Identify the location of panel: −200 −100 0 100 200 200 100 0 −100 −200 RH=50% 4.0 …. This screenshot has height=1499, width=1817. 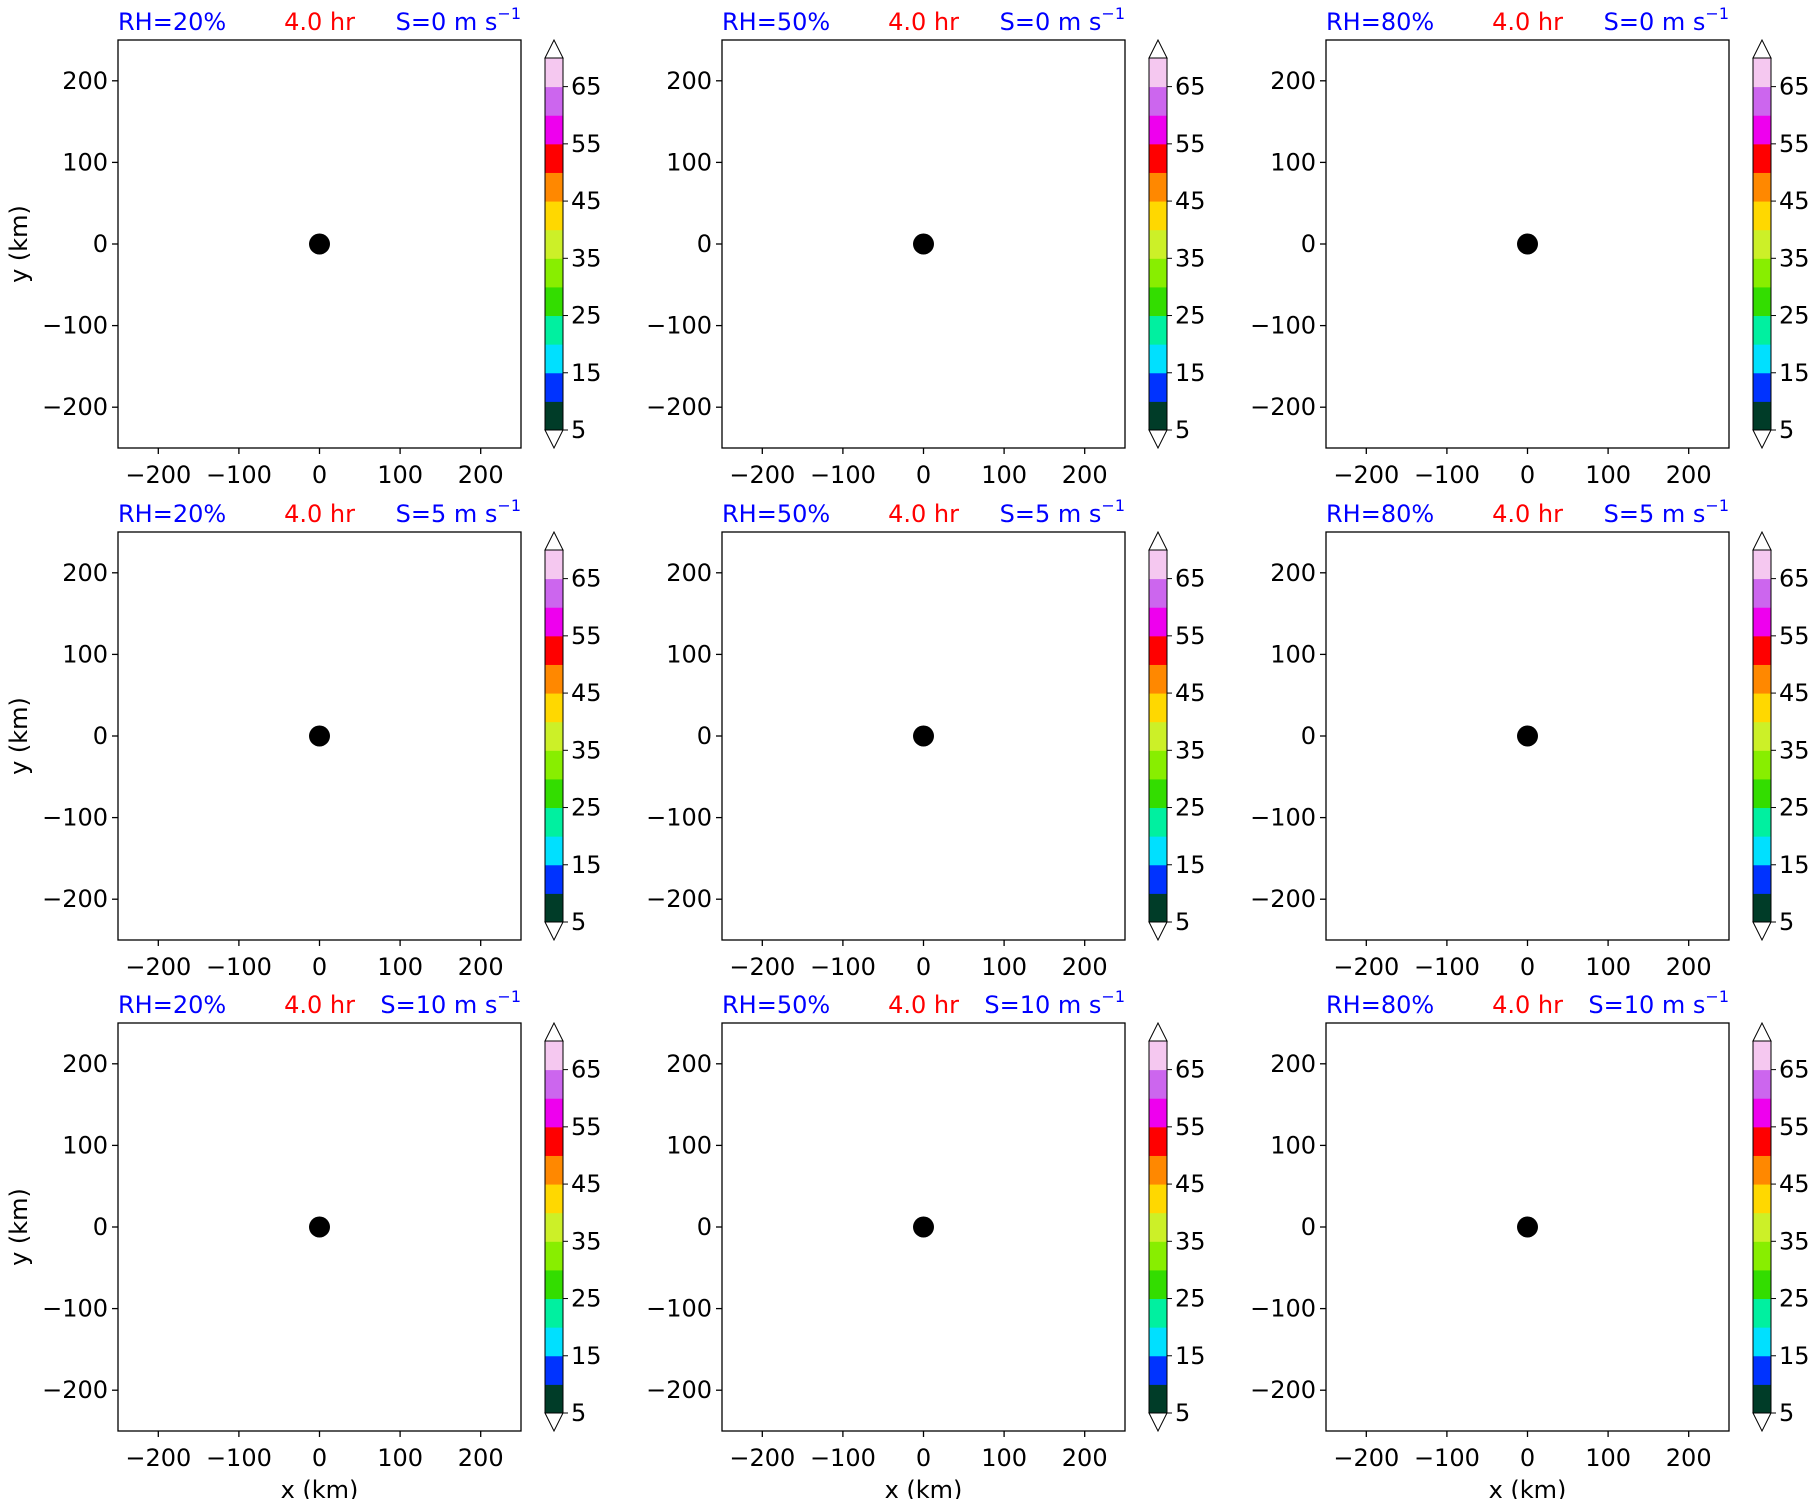
(925, 738).